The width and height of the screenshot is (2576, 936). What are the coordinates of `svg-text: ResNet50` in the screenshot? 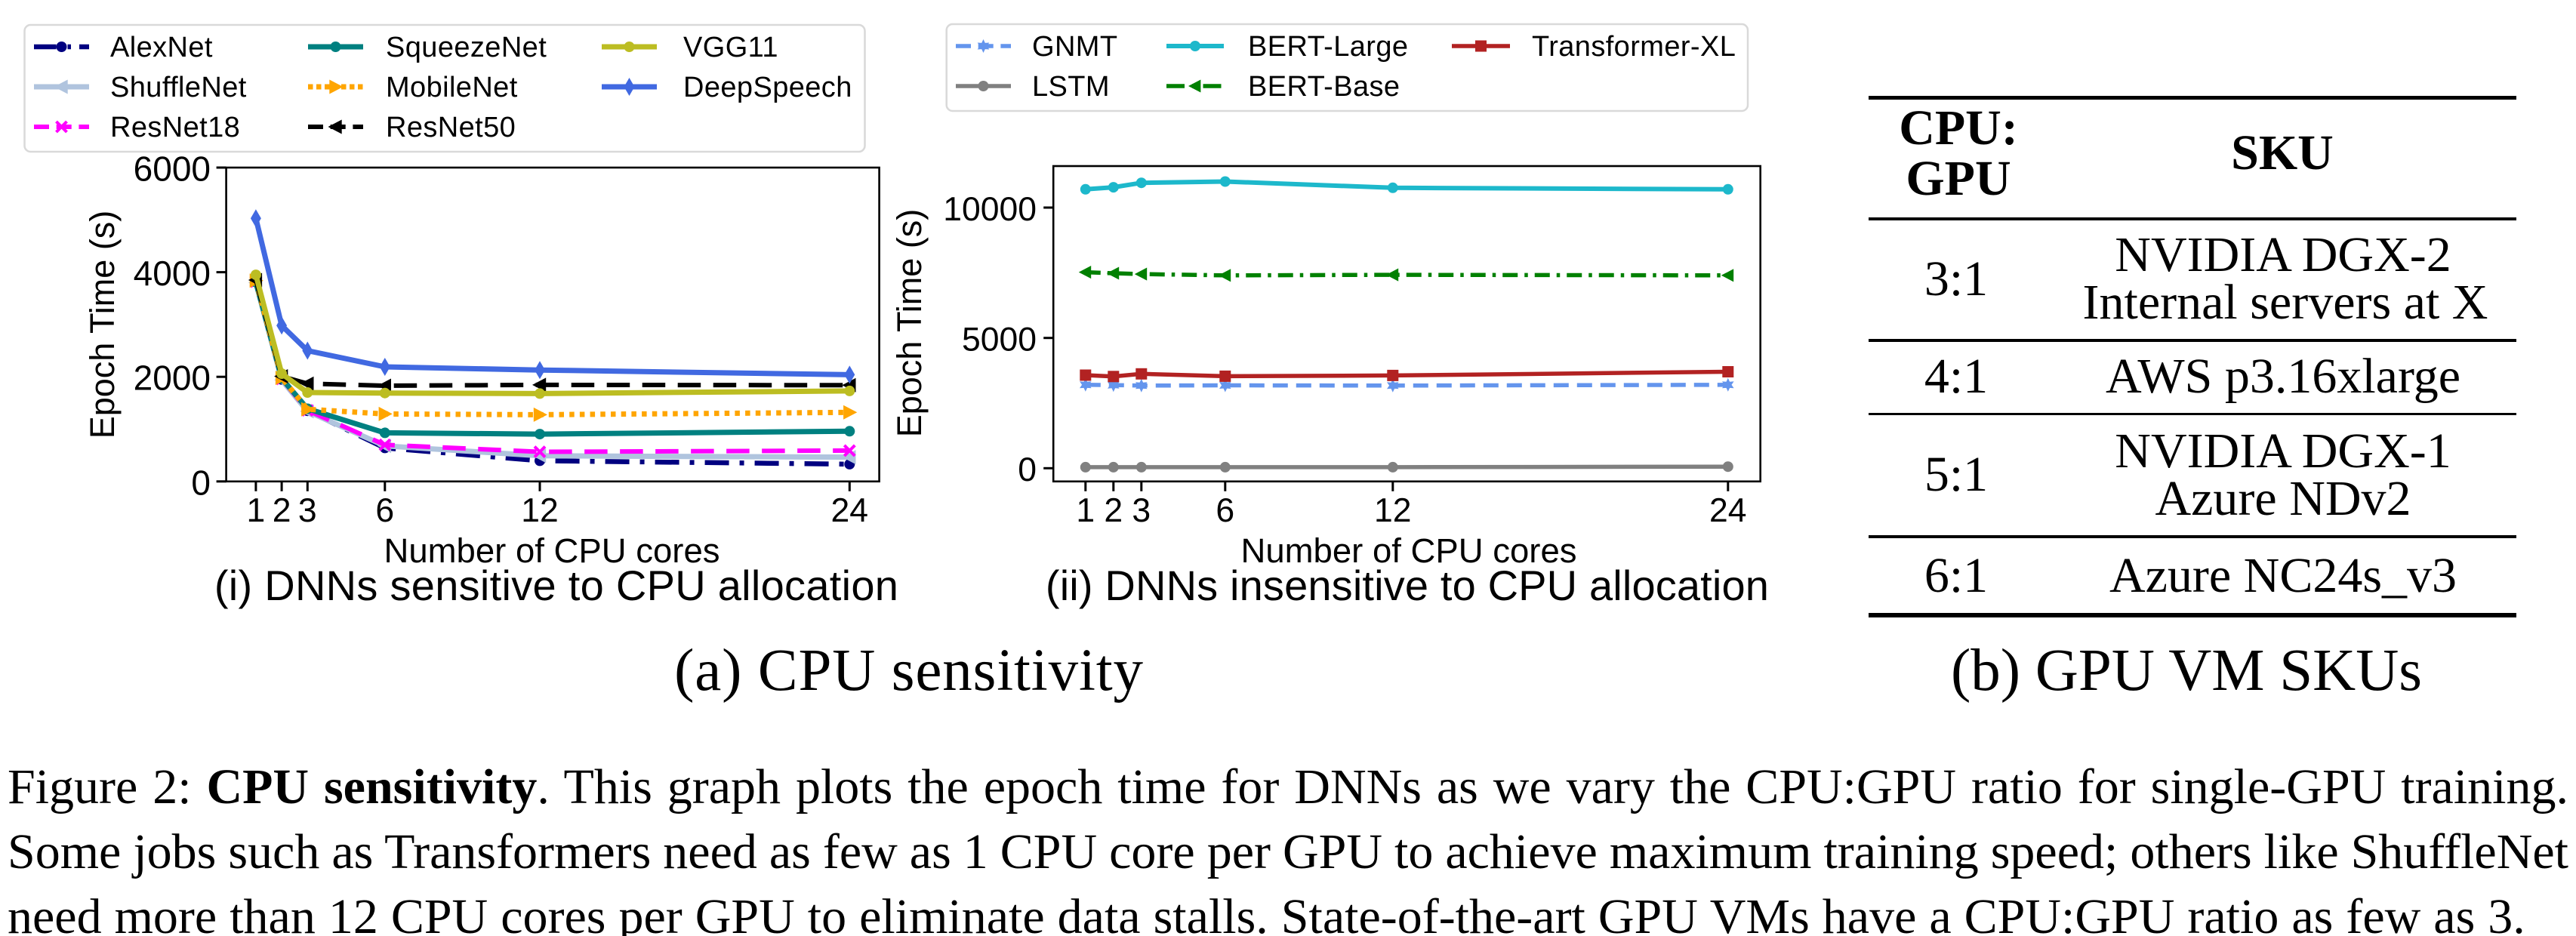 It's located at (451, 127).